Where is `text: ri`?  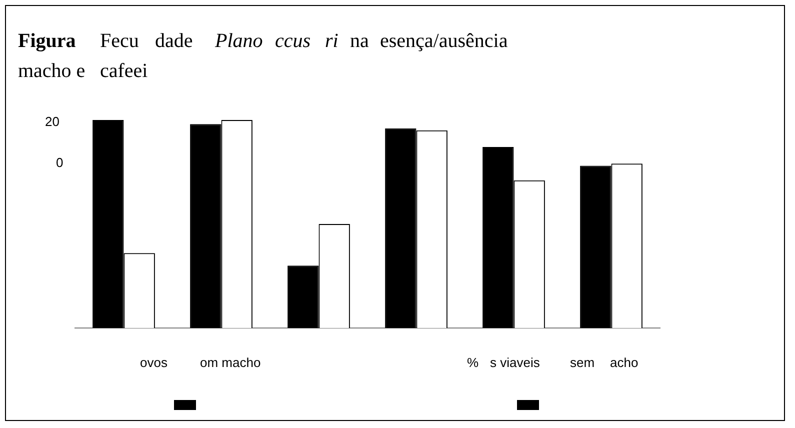 text: ri is located at coordinates (331, 41).